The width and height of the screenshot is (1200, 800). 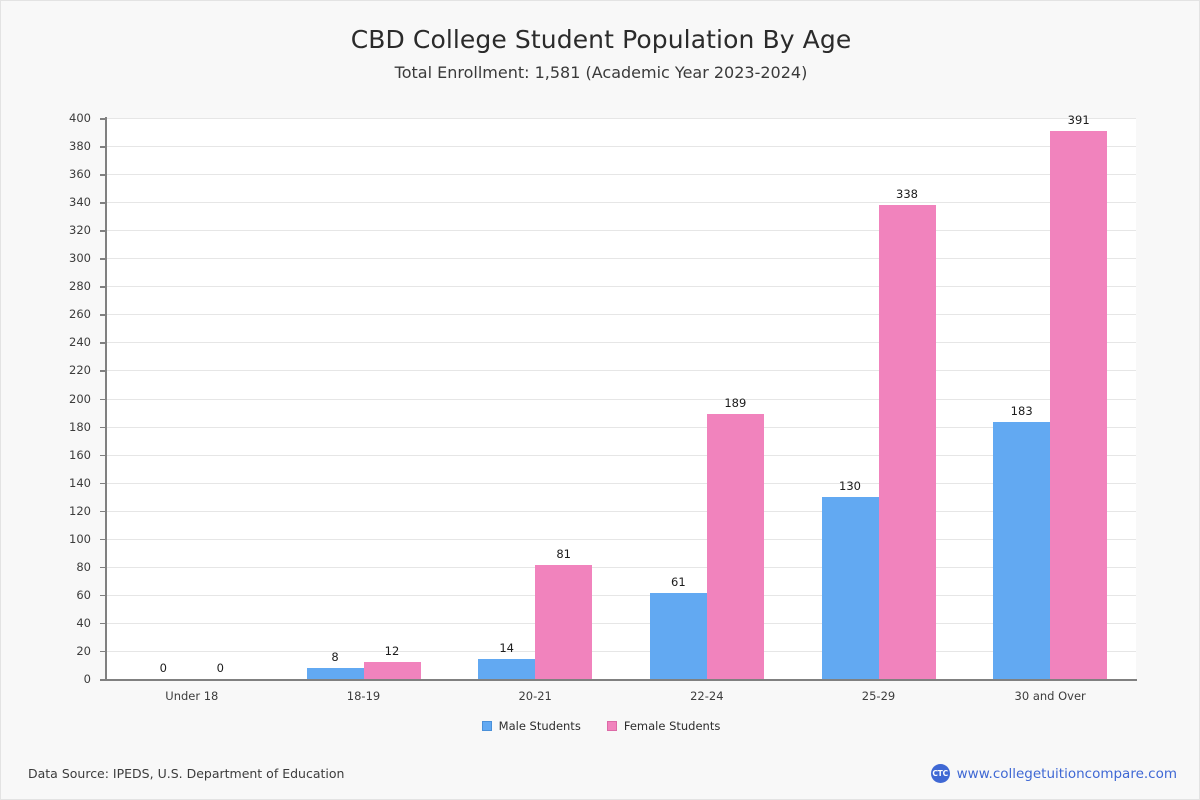 What do you see at coordinates (80, 174) in the screenshot?
I see `y-axis-tick-label: 360` at bounding box center [80, 174].